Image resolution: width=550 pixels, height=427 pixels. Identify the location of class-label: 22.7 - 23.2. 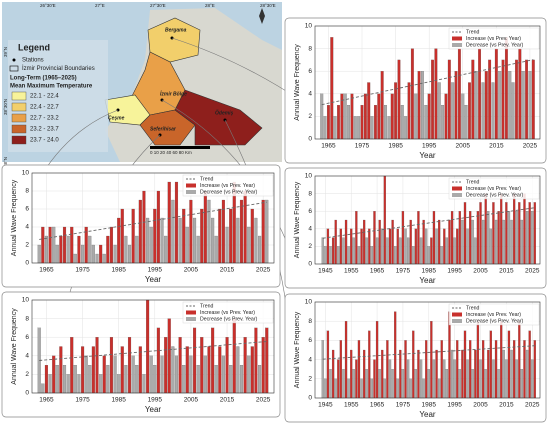
(44, 119).